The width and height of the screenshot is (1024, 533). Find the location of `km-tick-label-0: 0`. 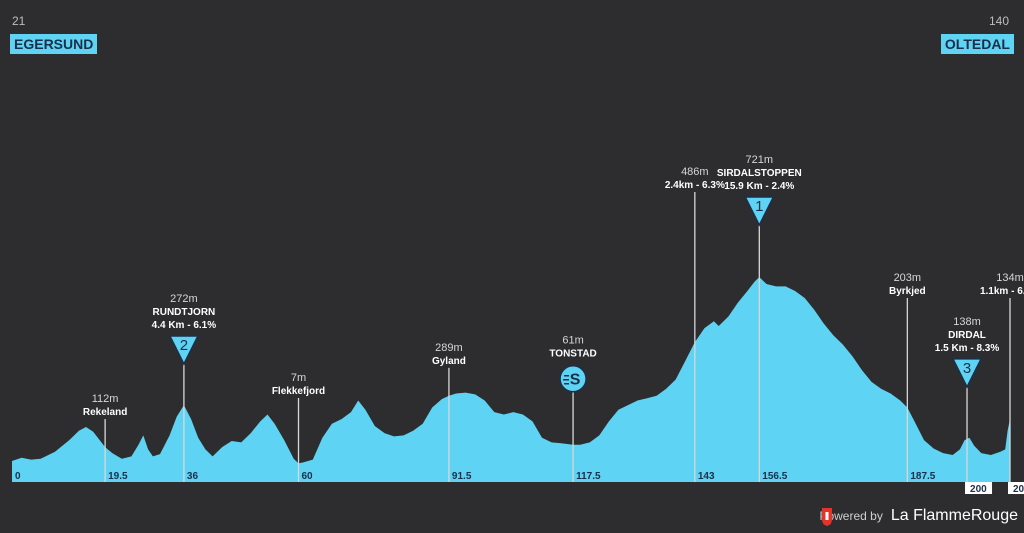

km-tick-label-0: 0 is located at coordinates (18, 476).